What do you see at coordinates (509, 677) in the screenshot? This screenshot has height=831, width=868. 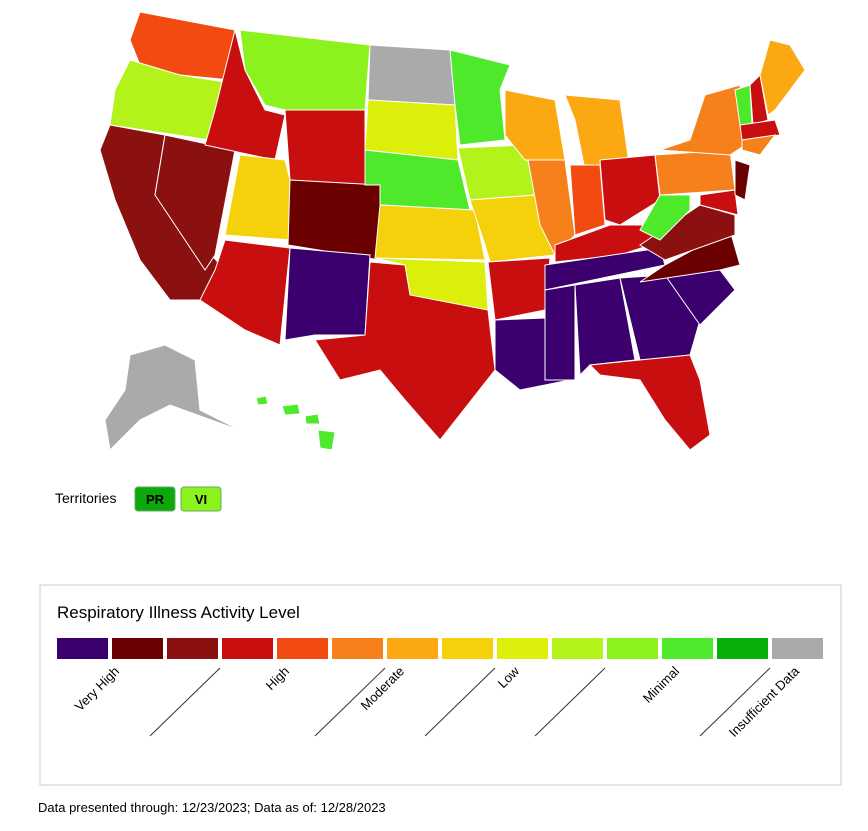 I see `legend-label: Low` at bounding box center [509, 677].